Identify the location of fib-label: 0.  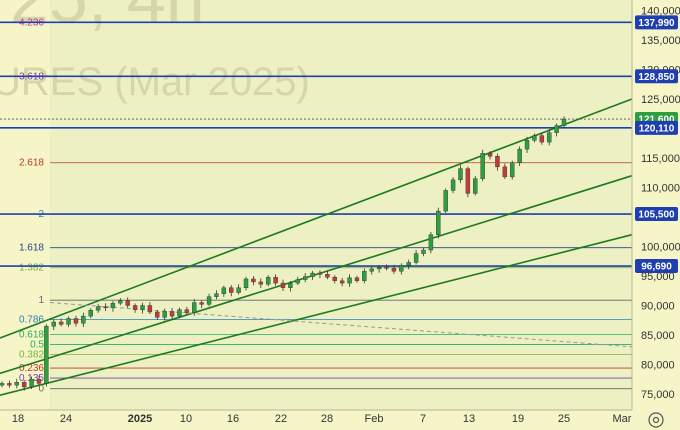
(41, 389).